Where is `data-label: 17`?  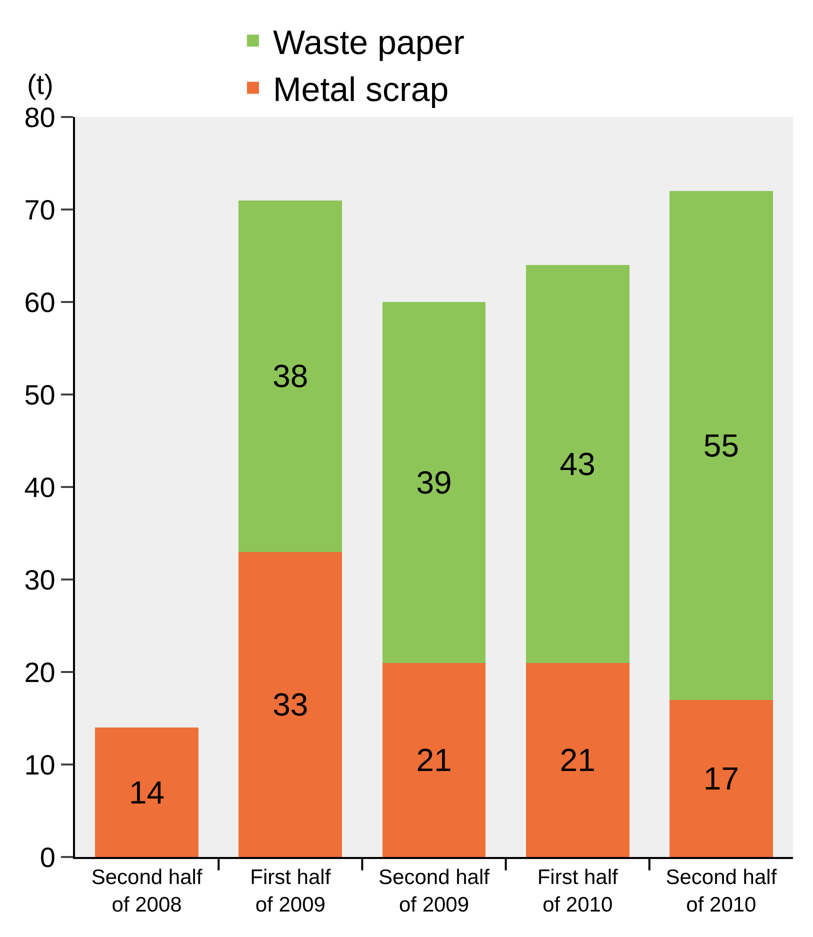 data-label: 17 is located at coordinates (721, 778).